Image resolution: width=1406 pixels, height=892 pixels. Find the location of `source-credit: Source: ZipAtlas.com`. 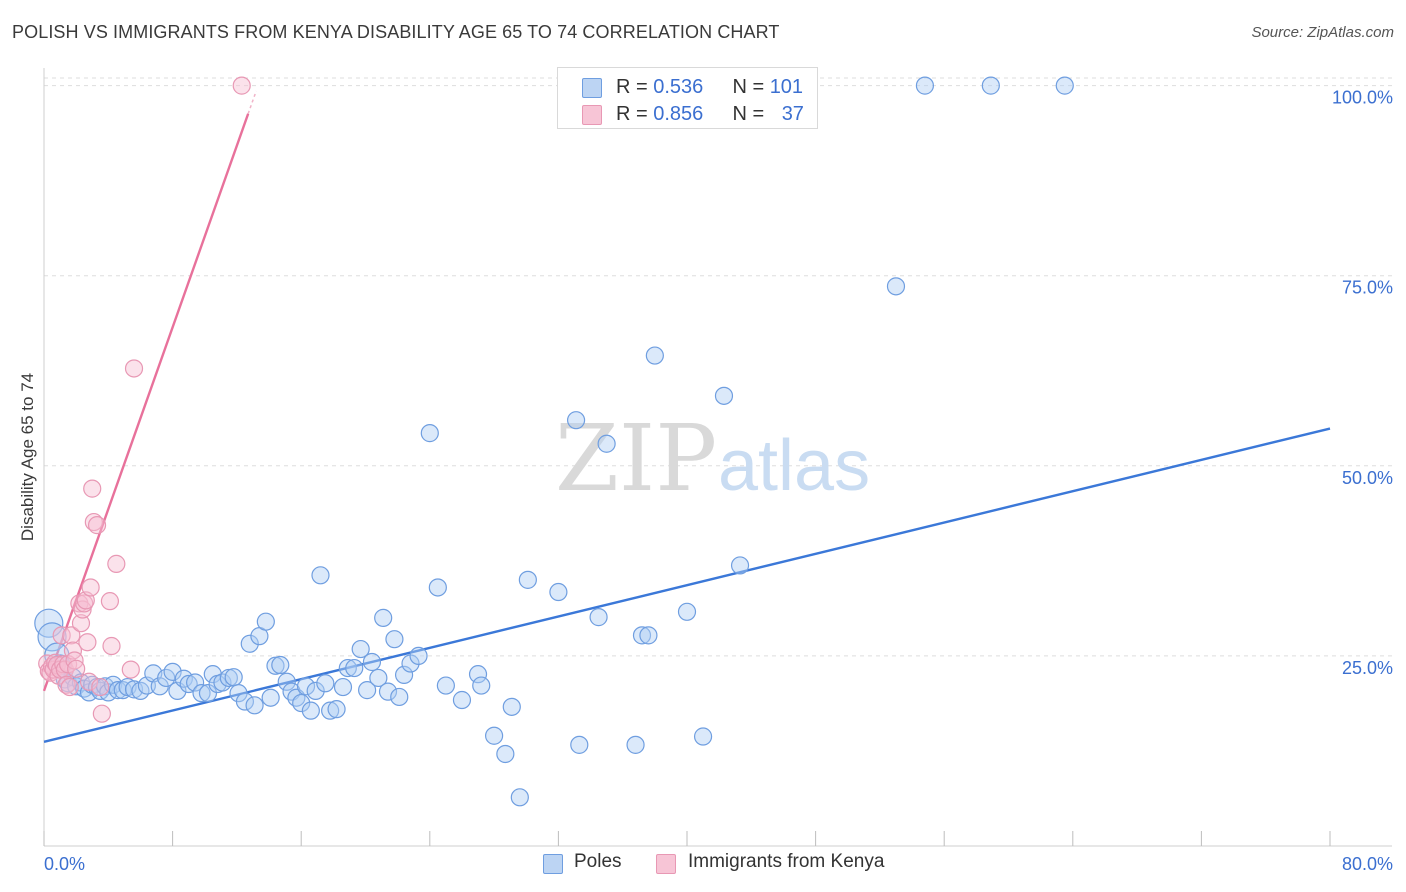

source-credit: Source: ZipAtlas.com is located at coordinates (1322, 32).